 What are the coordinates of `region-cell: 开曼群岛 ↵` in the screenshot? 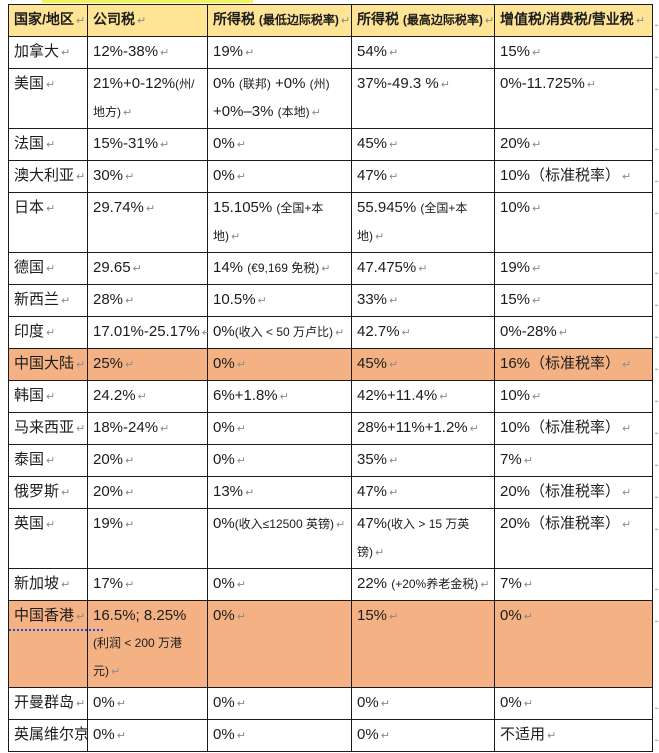 It's located at (48, 703).